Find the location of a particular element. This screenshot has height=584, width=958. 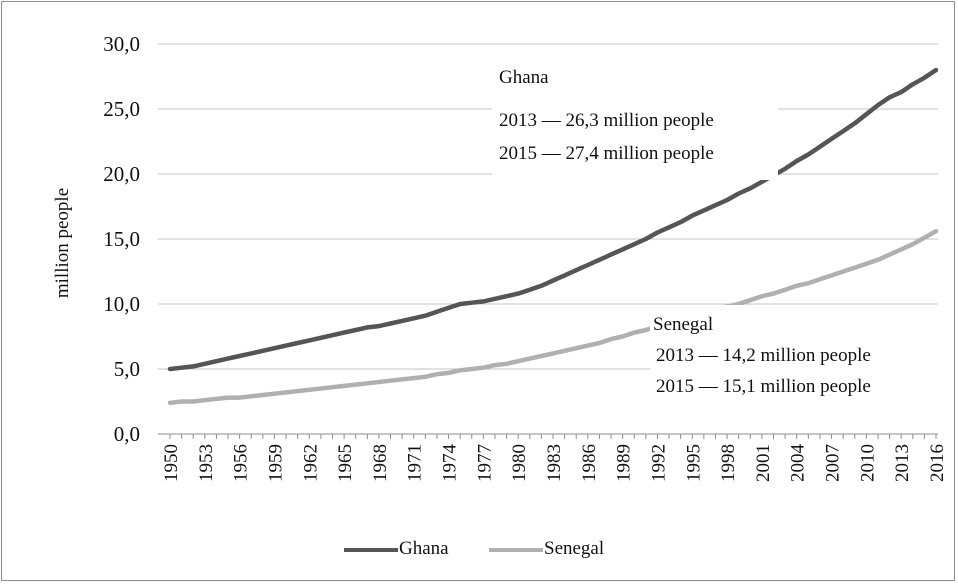

y-axis-ticks: 0,0 5,0 10,0 15,0 20,0 25,0 30,0 is located at coordinates (121, 239).